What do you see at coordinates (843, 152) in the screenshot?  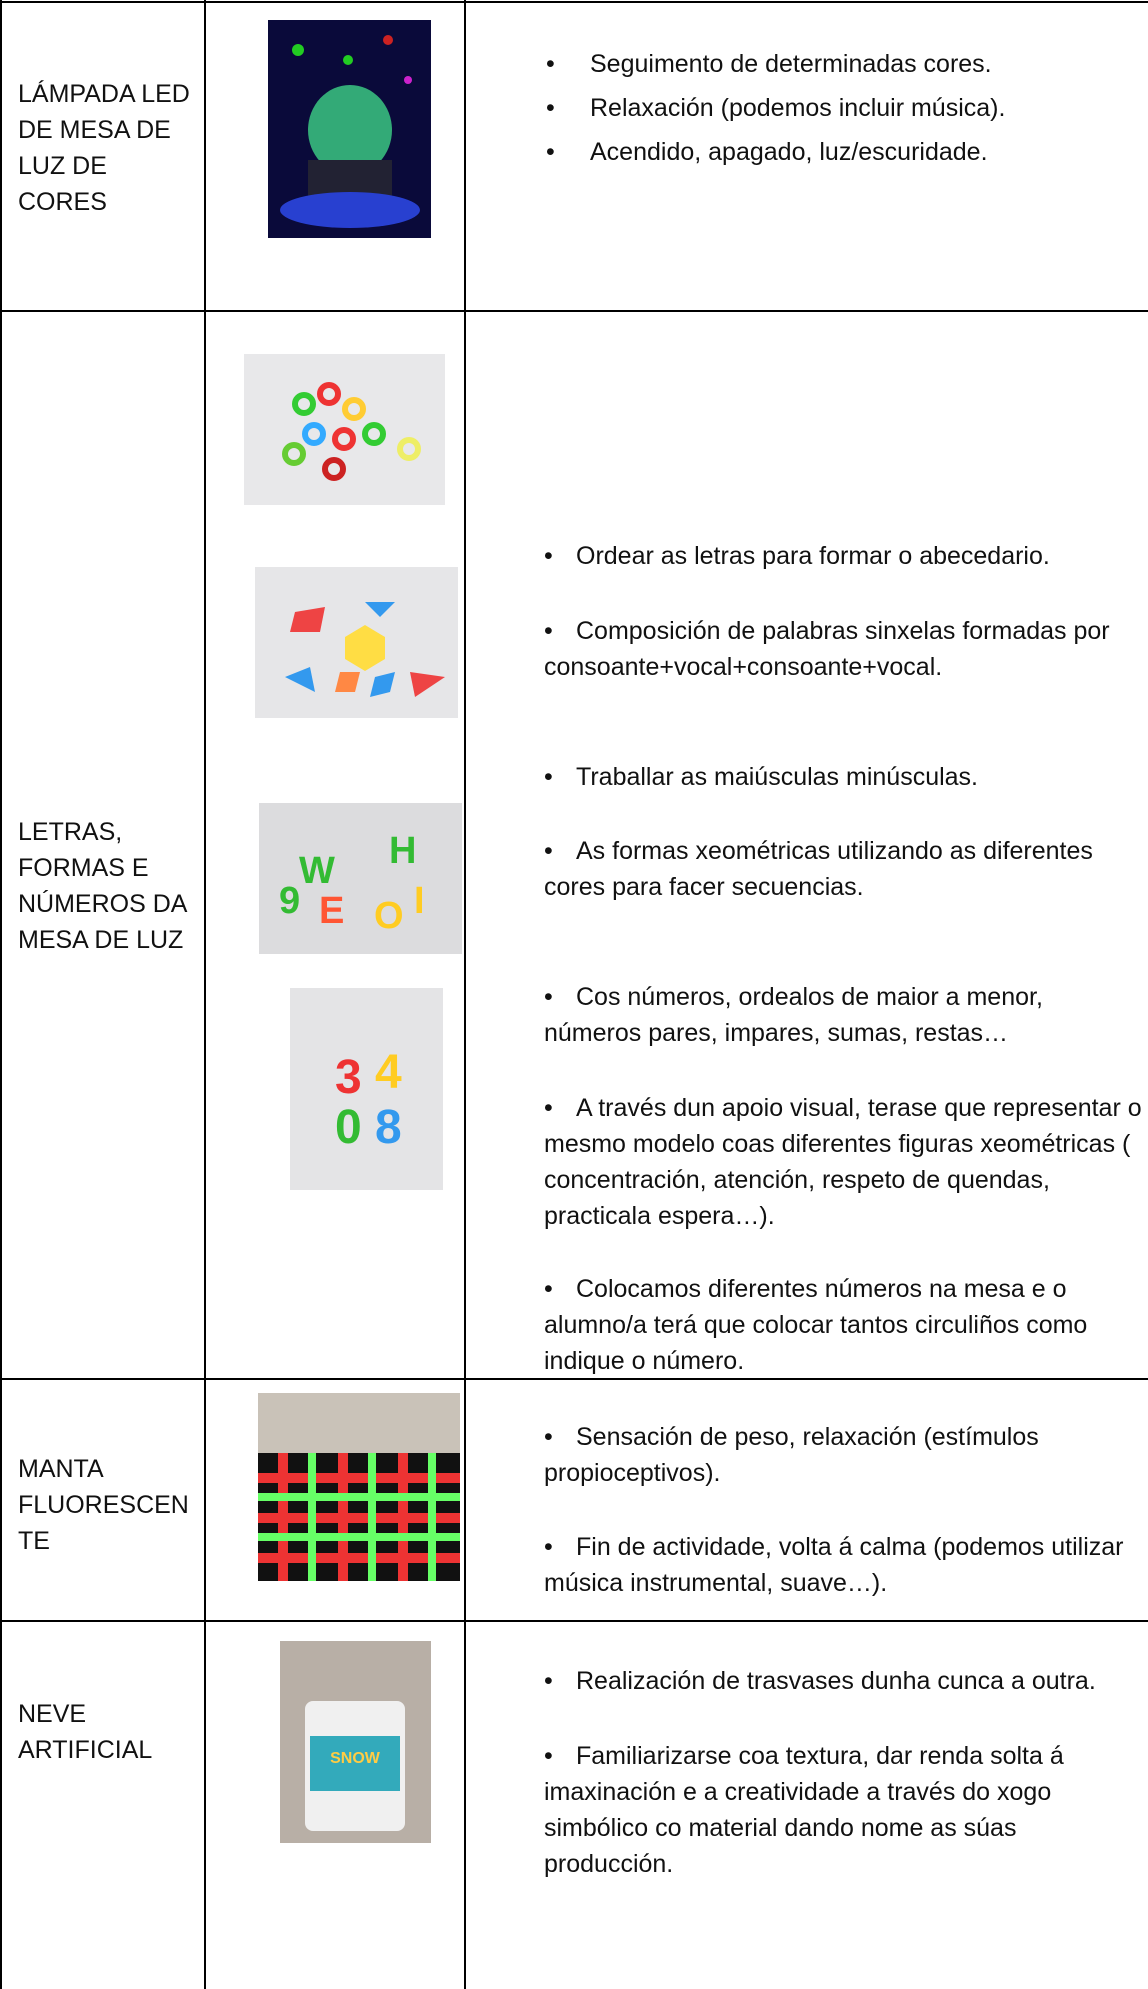 I see `activity-item: Acendido, apagado, luz/escuridade.` at bounding box center [843, 152].